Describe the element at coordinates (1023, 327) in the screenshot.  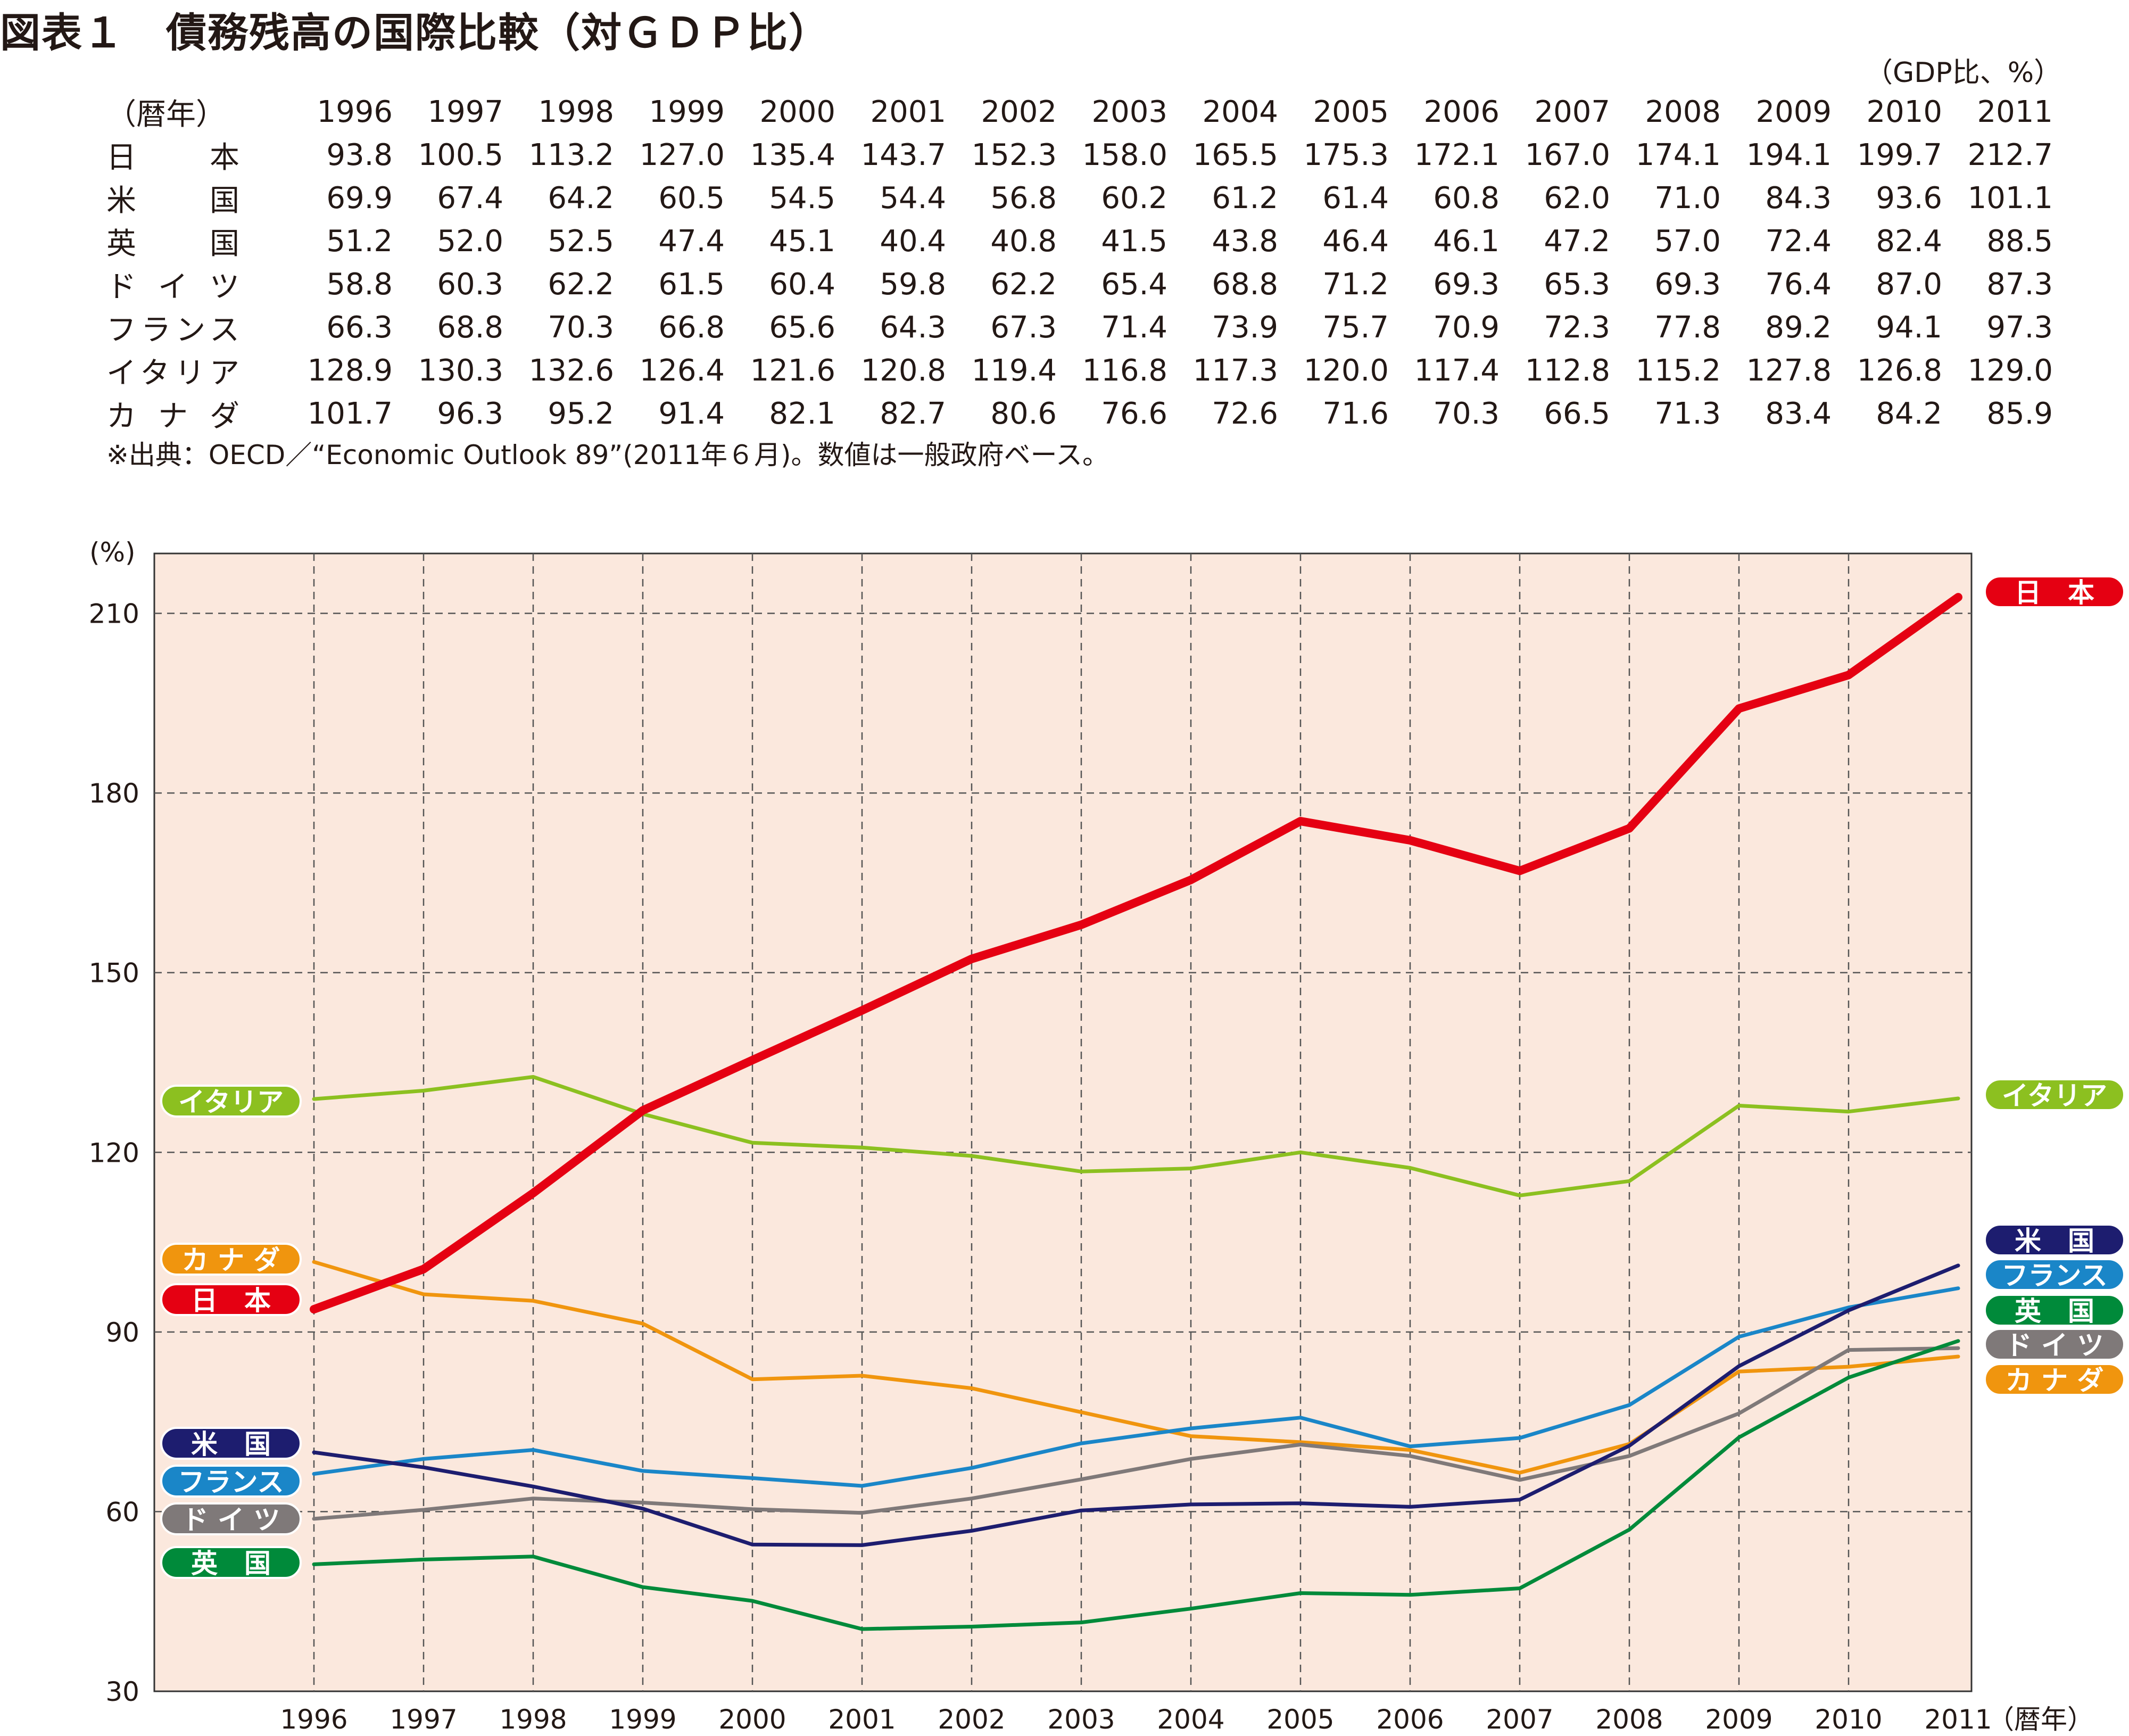
I see `table-cell: 67.3` at that location.